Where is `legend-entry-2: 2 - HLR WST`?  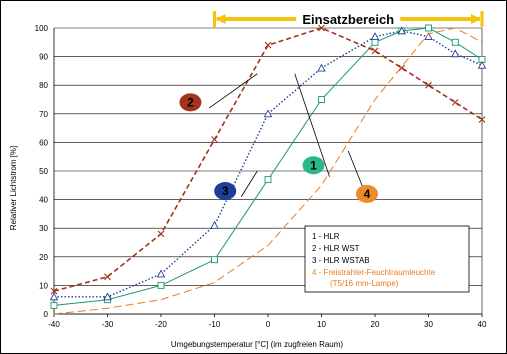 legend-entry-2: 2 - HLR WST is located at coordinates (336, 248).